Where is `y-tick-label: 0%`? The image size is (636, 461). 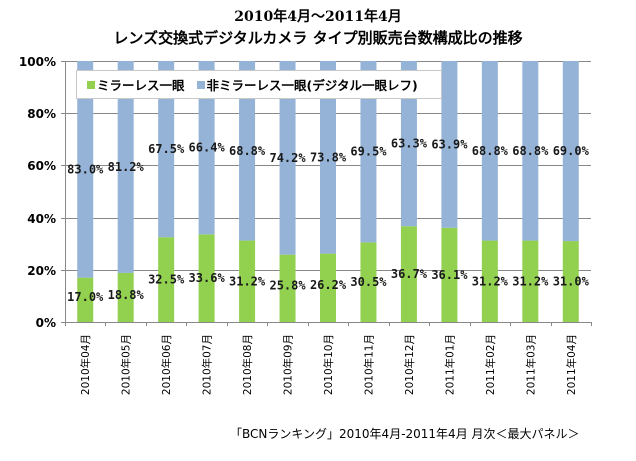 y-tick-label: 0% is located at coordinates (46, 323).